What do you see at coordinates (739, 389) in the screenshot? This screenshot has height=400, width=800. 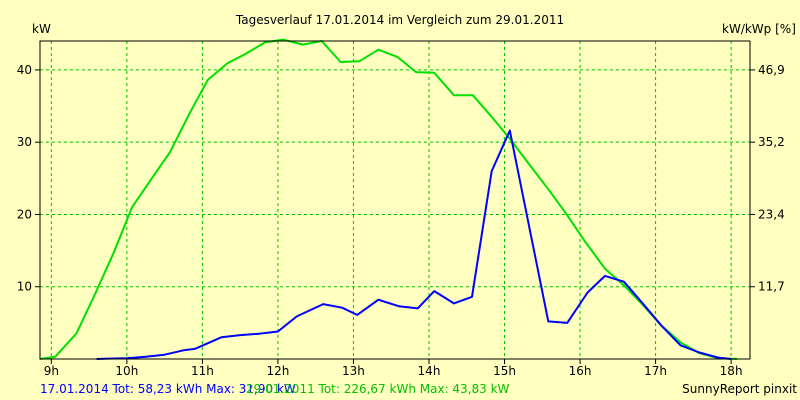 I see `footer-credit: SunnyReport pinxit` at bounding box center [739, 389].